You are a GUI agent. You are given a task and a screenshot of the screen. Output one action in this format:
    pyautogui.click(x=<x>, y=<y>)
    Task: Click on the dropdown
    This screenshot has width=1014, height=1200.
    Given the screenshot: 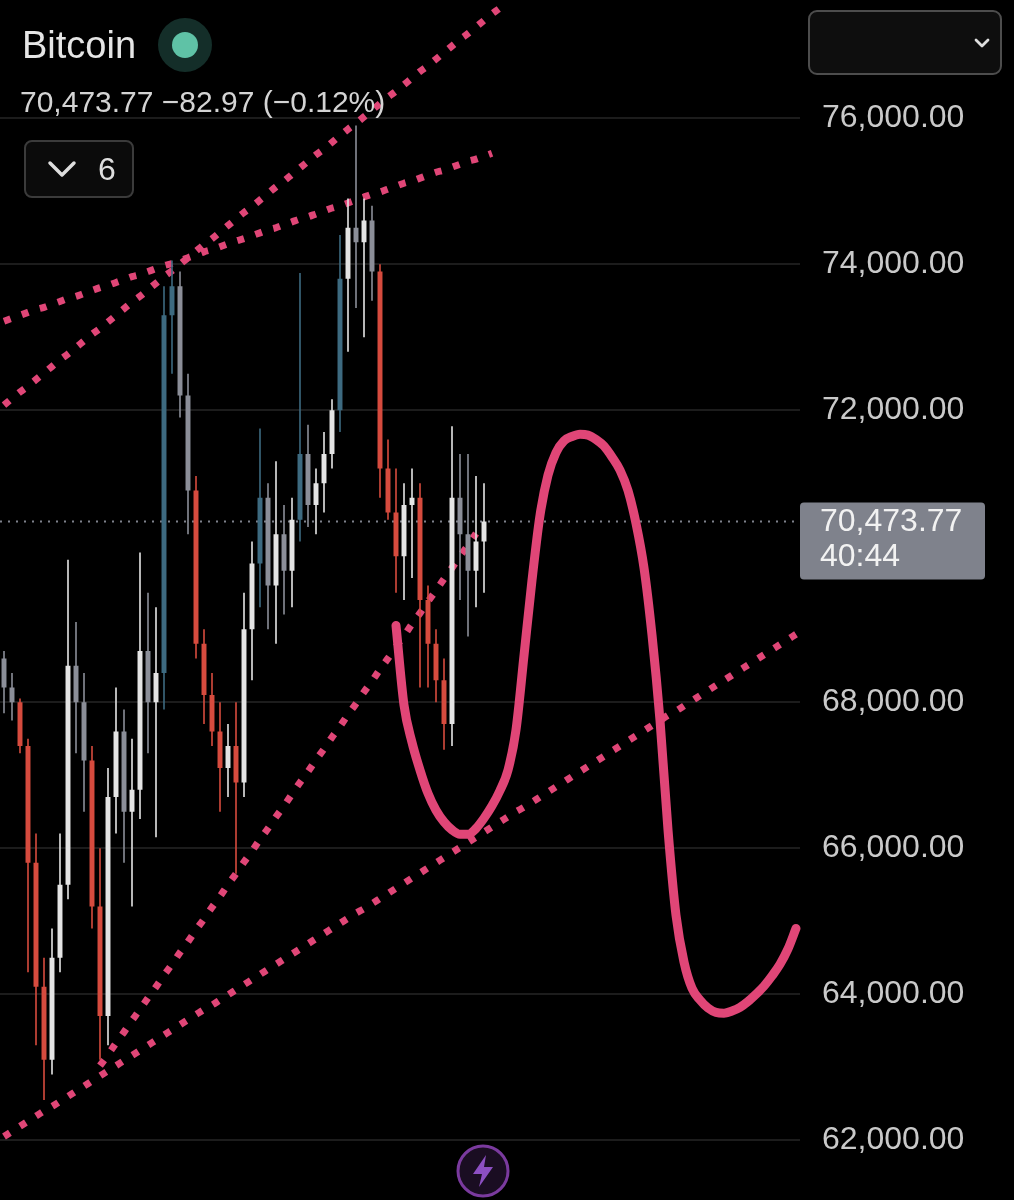 What is the action you would take?
    pyautogui.click(x=905, y=42)
    